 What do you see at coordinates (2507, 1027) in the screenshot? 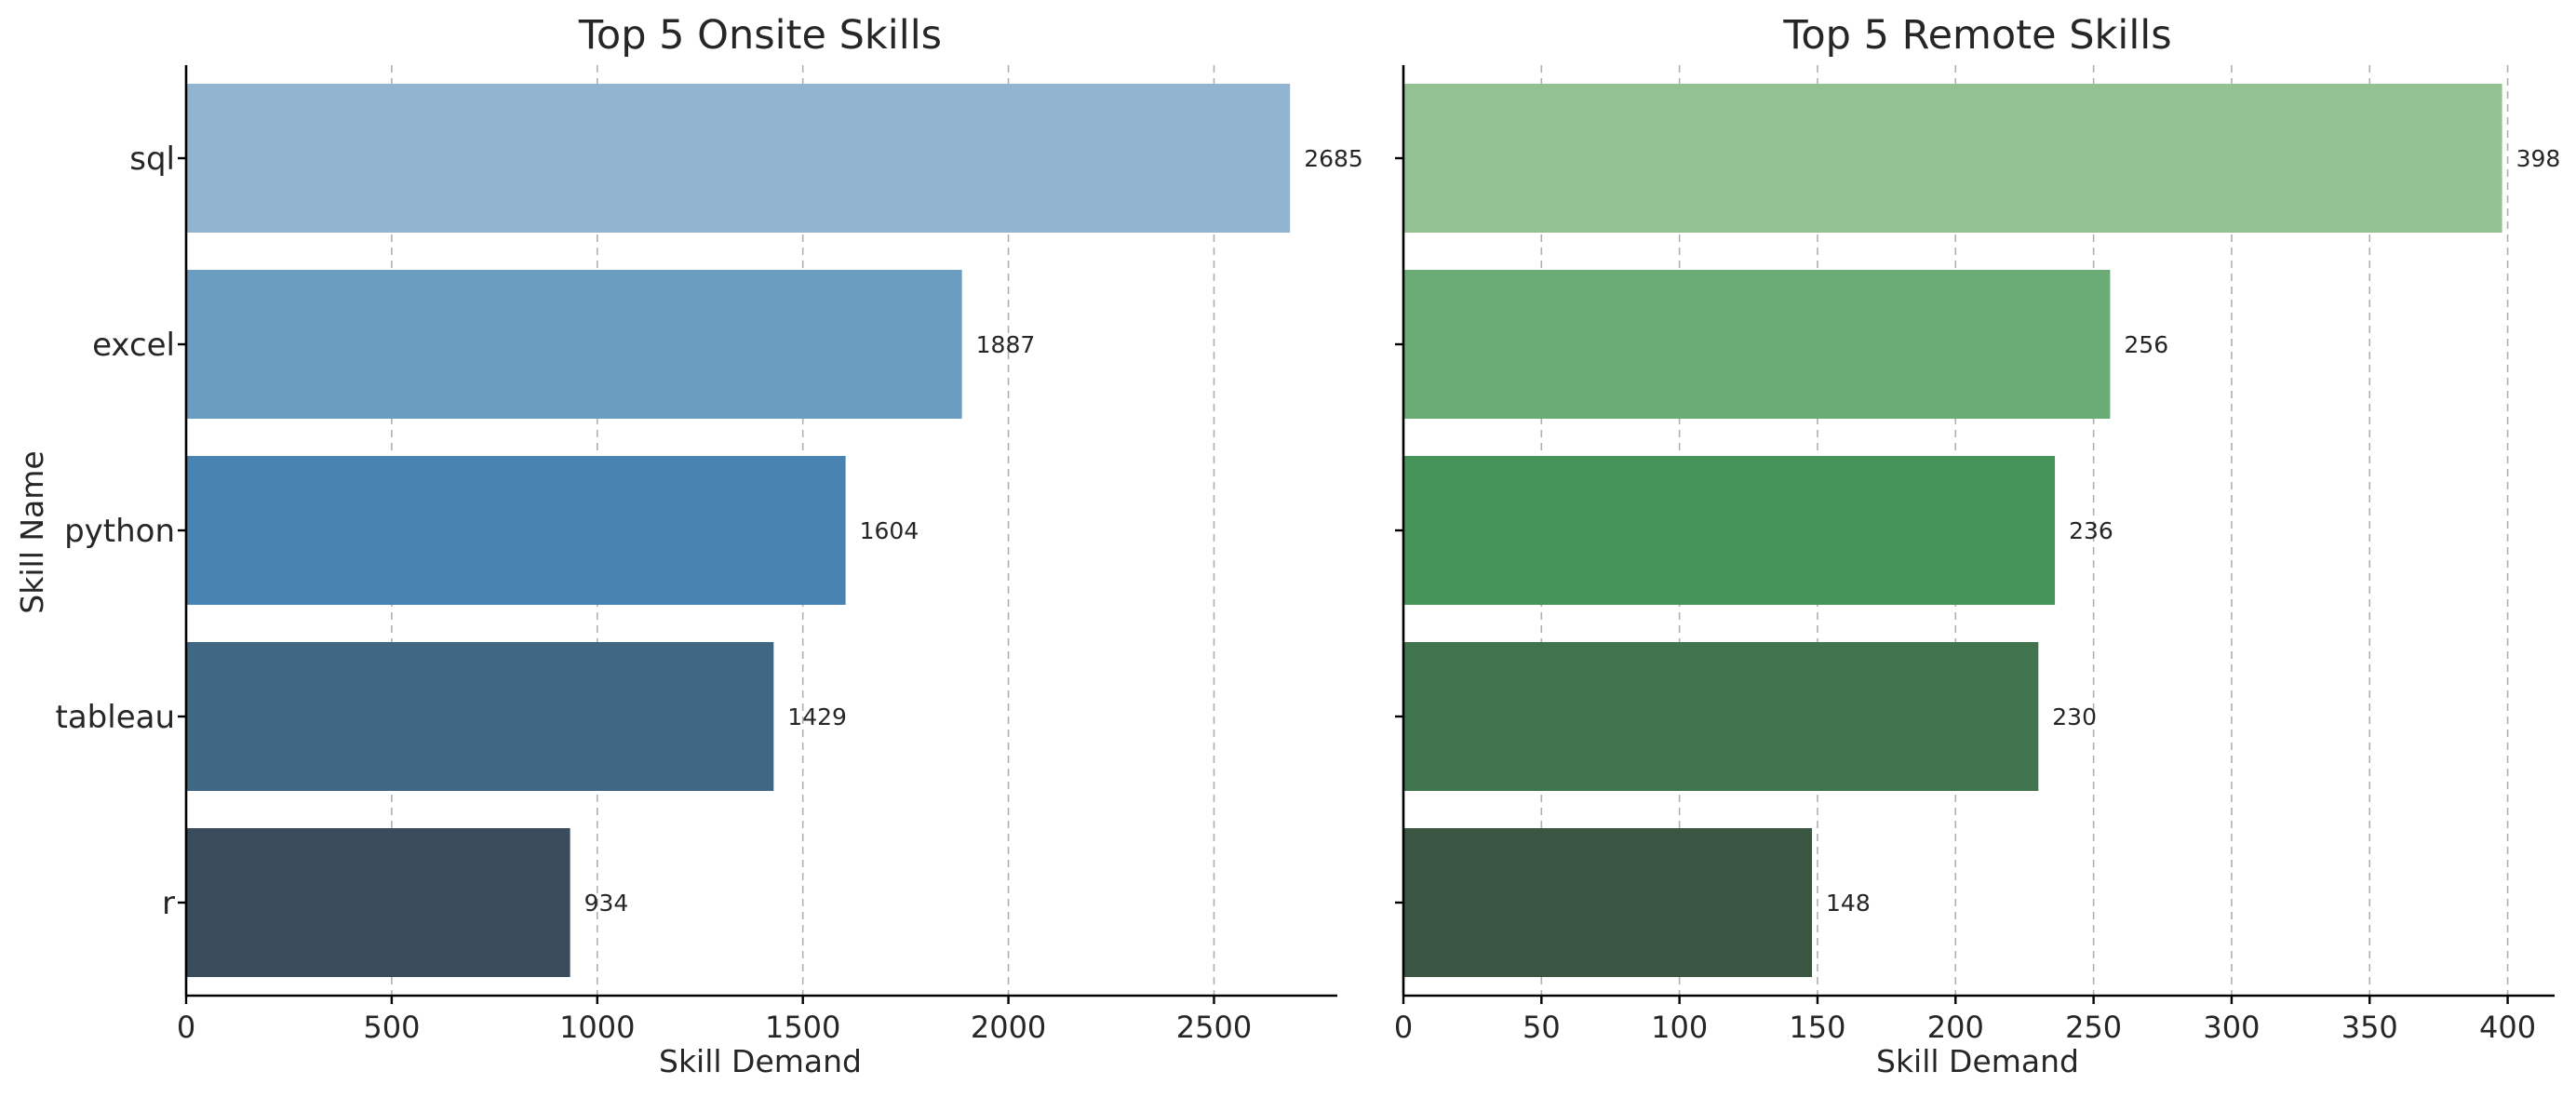
I see `x-tick-label: 400` at bounding box center [2507, 1027].